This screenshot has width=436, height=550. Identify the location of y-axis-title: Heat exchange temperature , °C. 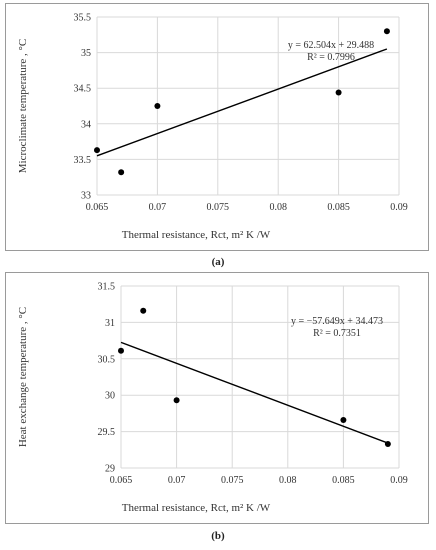
(23, 377).